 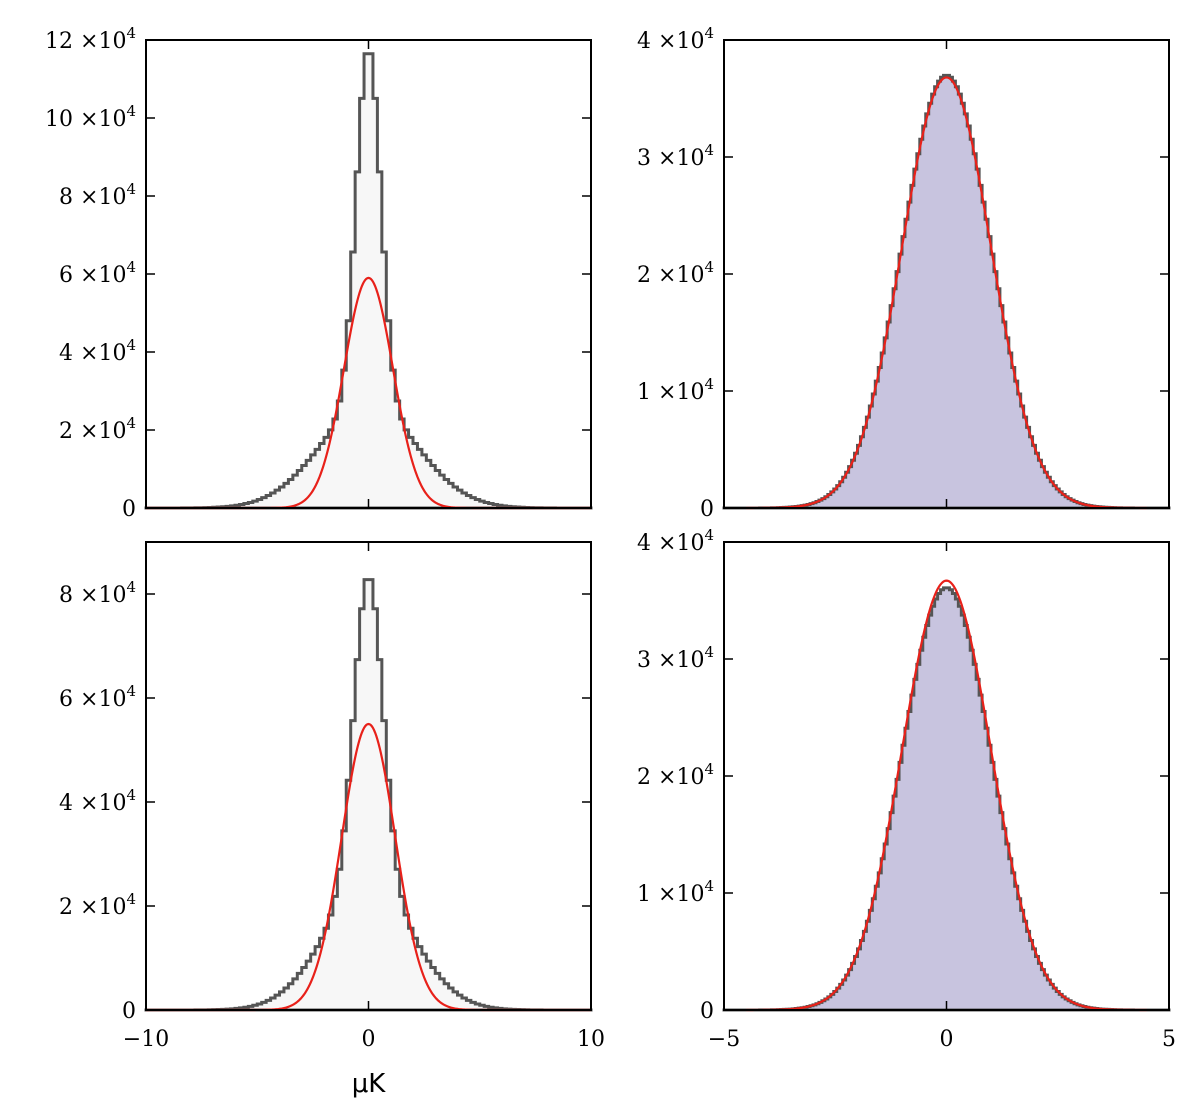 What do you see at coordinates (724, 1039) in the screenshot?
I see `x-tick-label: −5` at bounding box center [724, 1039].